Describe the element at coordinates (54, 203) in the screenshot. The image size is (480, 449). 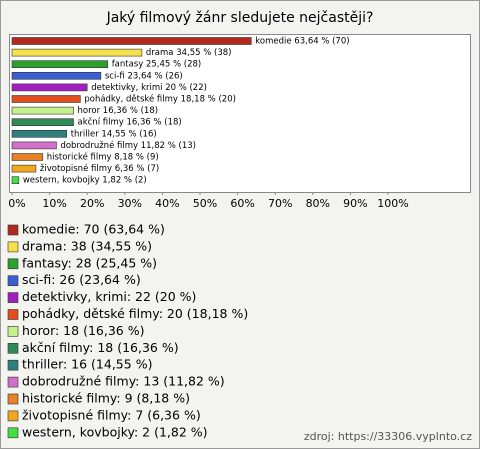
I see `x-tick-label: 10%` at that location.